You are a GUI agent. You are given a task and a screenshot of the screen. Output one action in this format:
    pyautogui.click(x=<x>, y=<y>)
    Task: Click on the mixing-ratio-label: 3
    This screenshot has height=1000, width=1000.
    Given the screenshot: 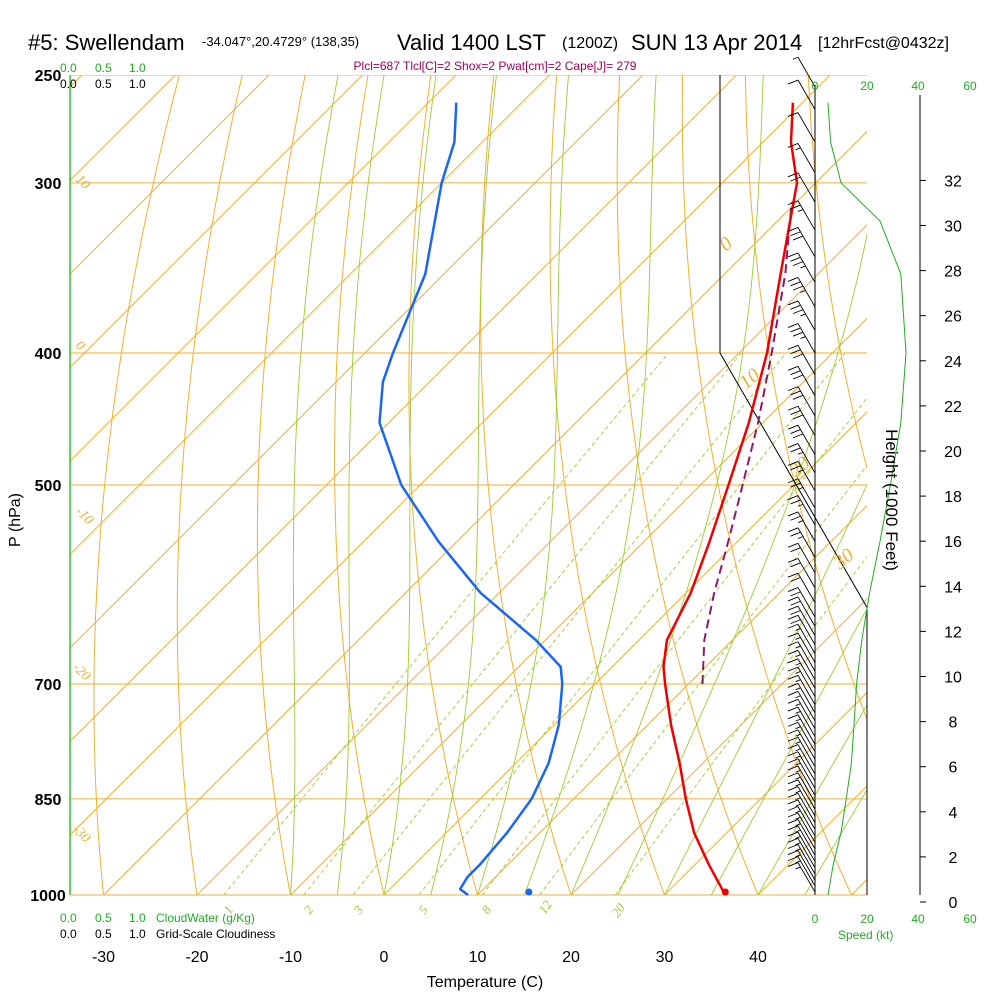 What is the action you would take?
    pyautogui.click(x=358, y=909)
    